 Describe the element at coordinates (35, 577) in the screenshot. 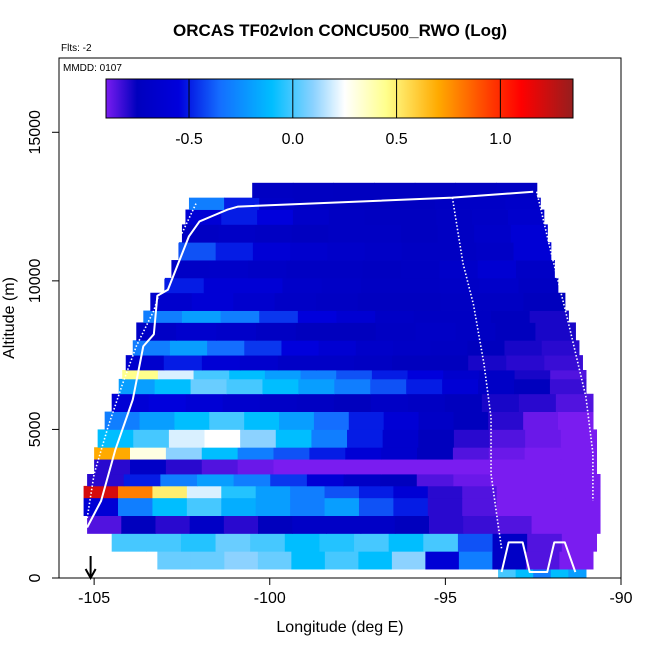

I see `y-tick-label: 0` at that location.